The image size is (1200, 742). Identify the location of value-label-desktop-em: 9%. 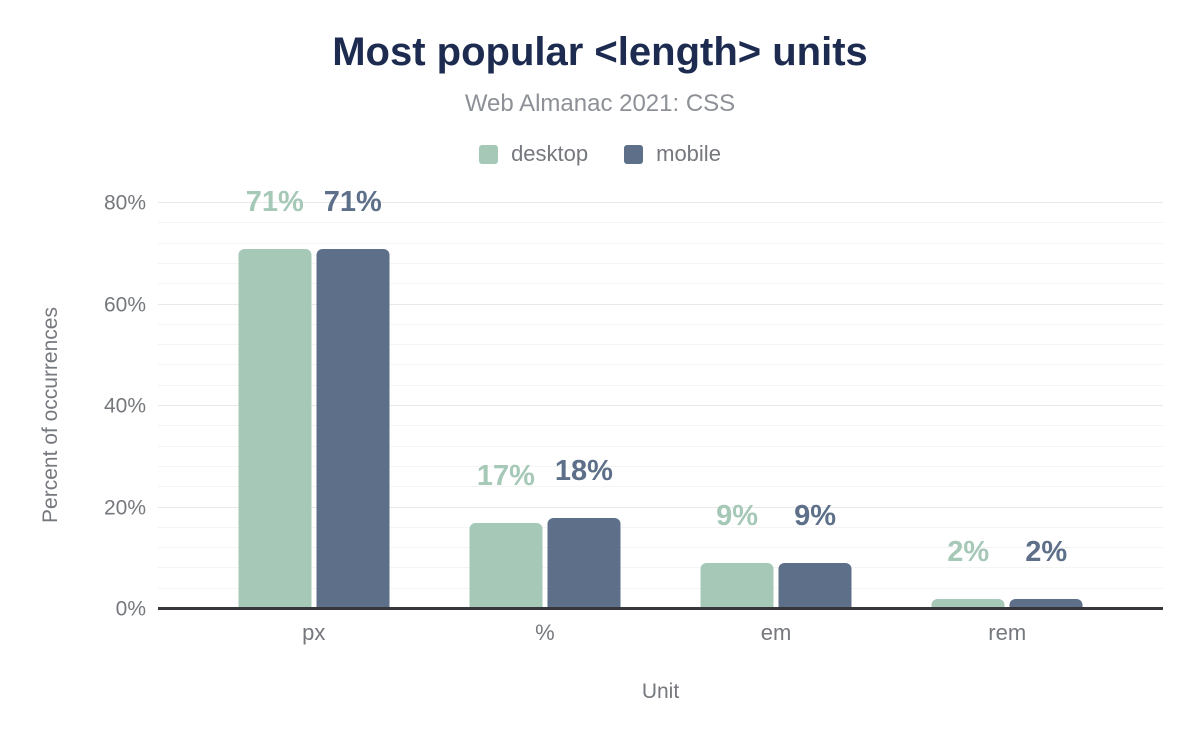
(737, 516).